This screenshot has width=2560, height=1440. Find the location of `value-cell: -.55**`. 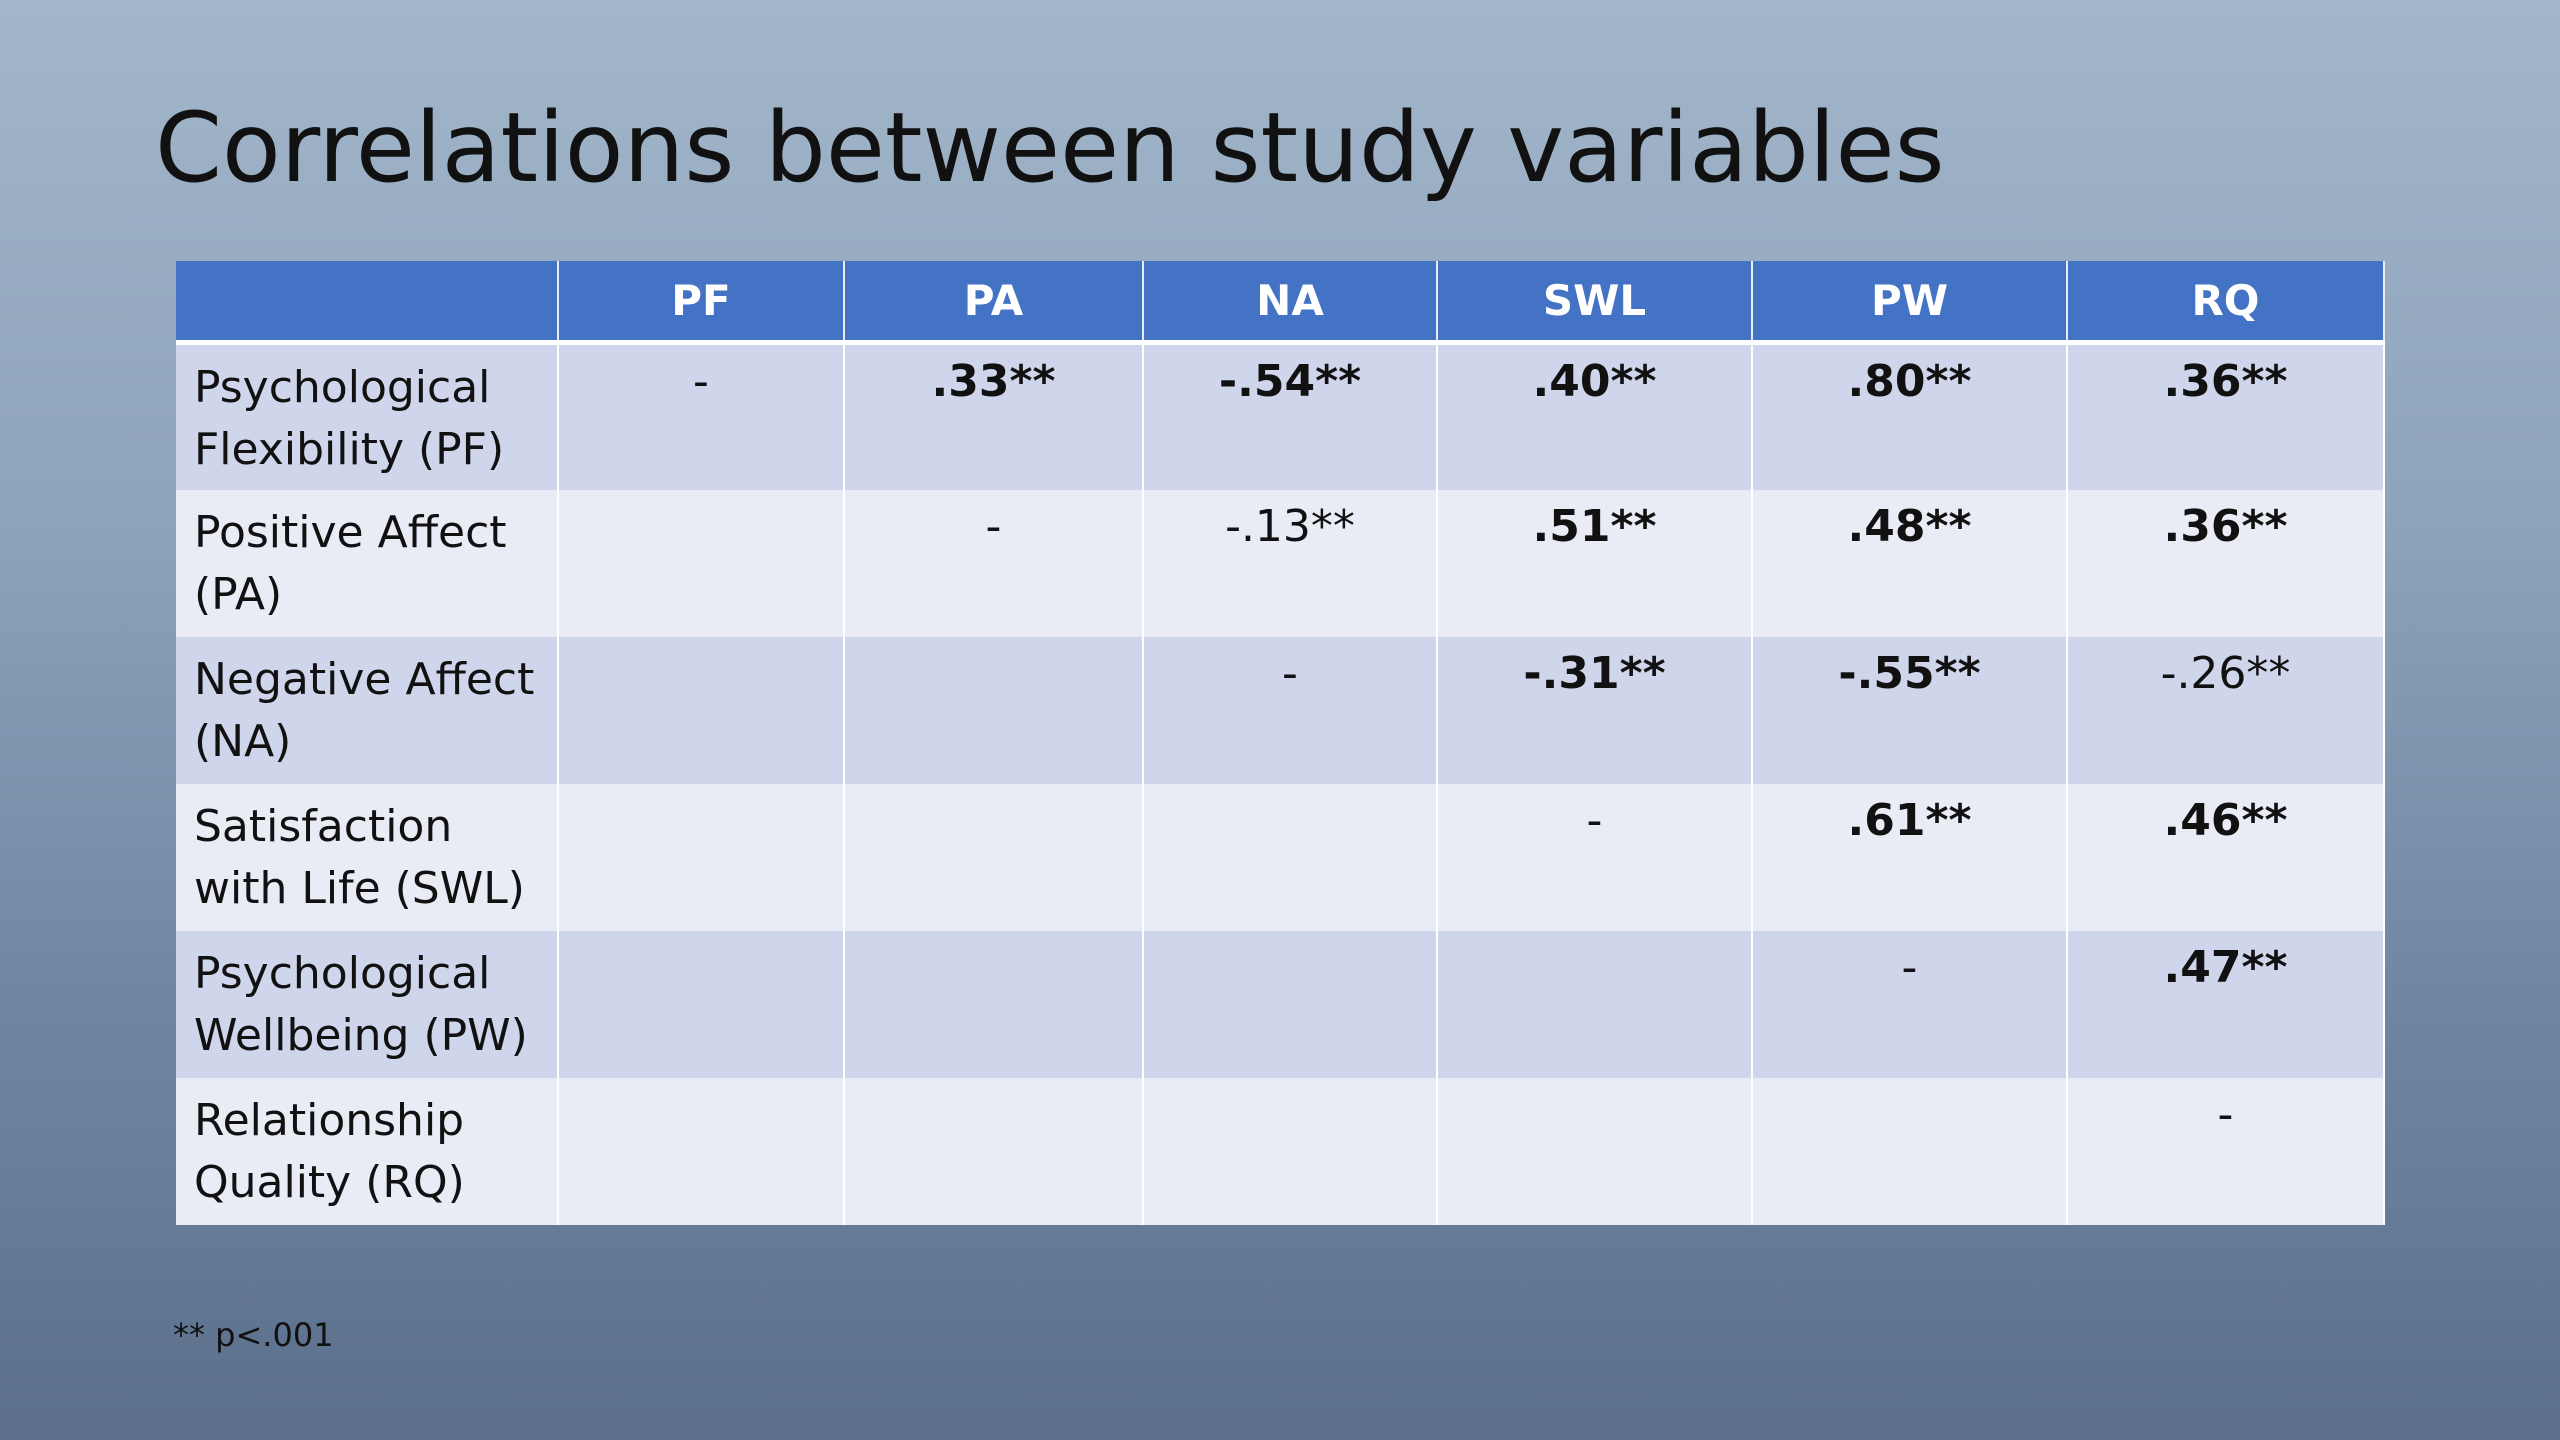

value-cell: -.55** is located at coordinates (1910, 710).